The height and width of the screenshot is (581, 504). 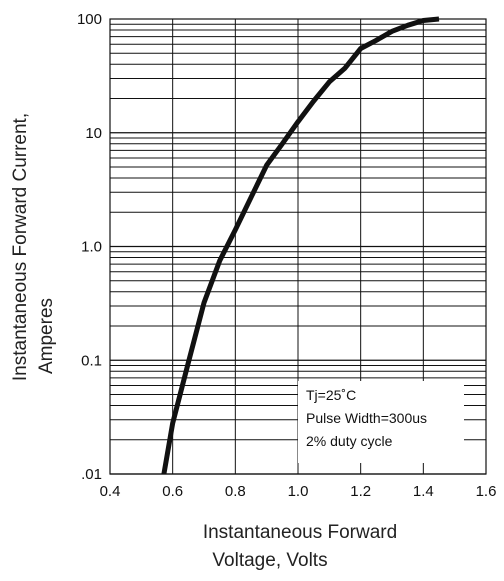 What do you see at coordinates (269, 560) in the screenshot?
I see `x-axis-title-line: Voltage, Volts` at bounding box center [269, 560].